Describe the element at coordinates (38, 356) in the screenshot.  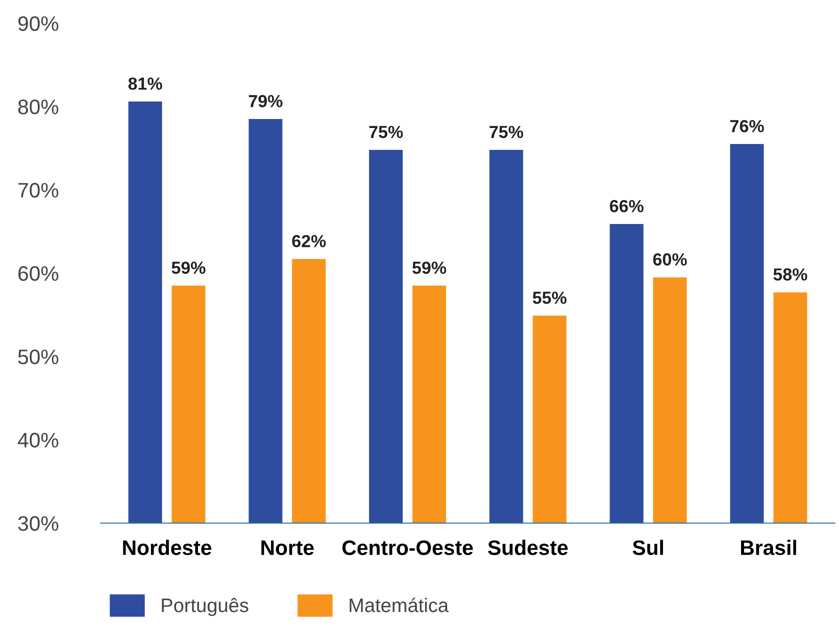
I see `y-tick-label: 50%` at that location.